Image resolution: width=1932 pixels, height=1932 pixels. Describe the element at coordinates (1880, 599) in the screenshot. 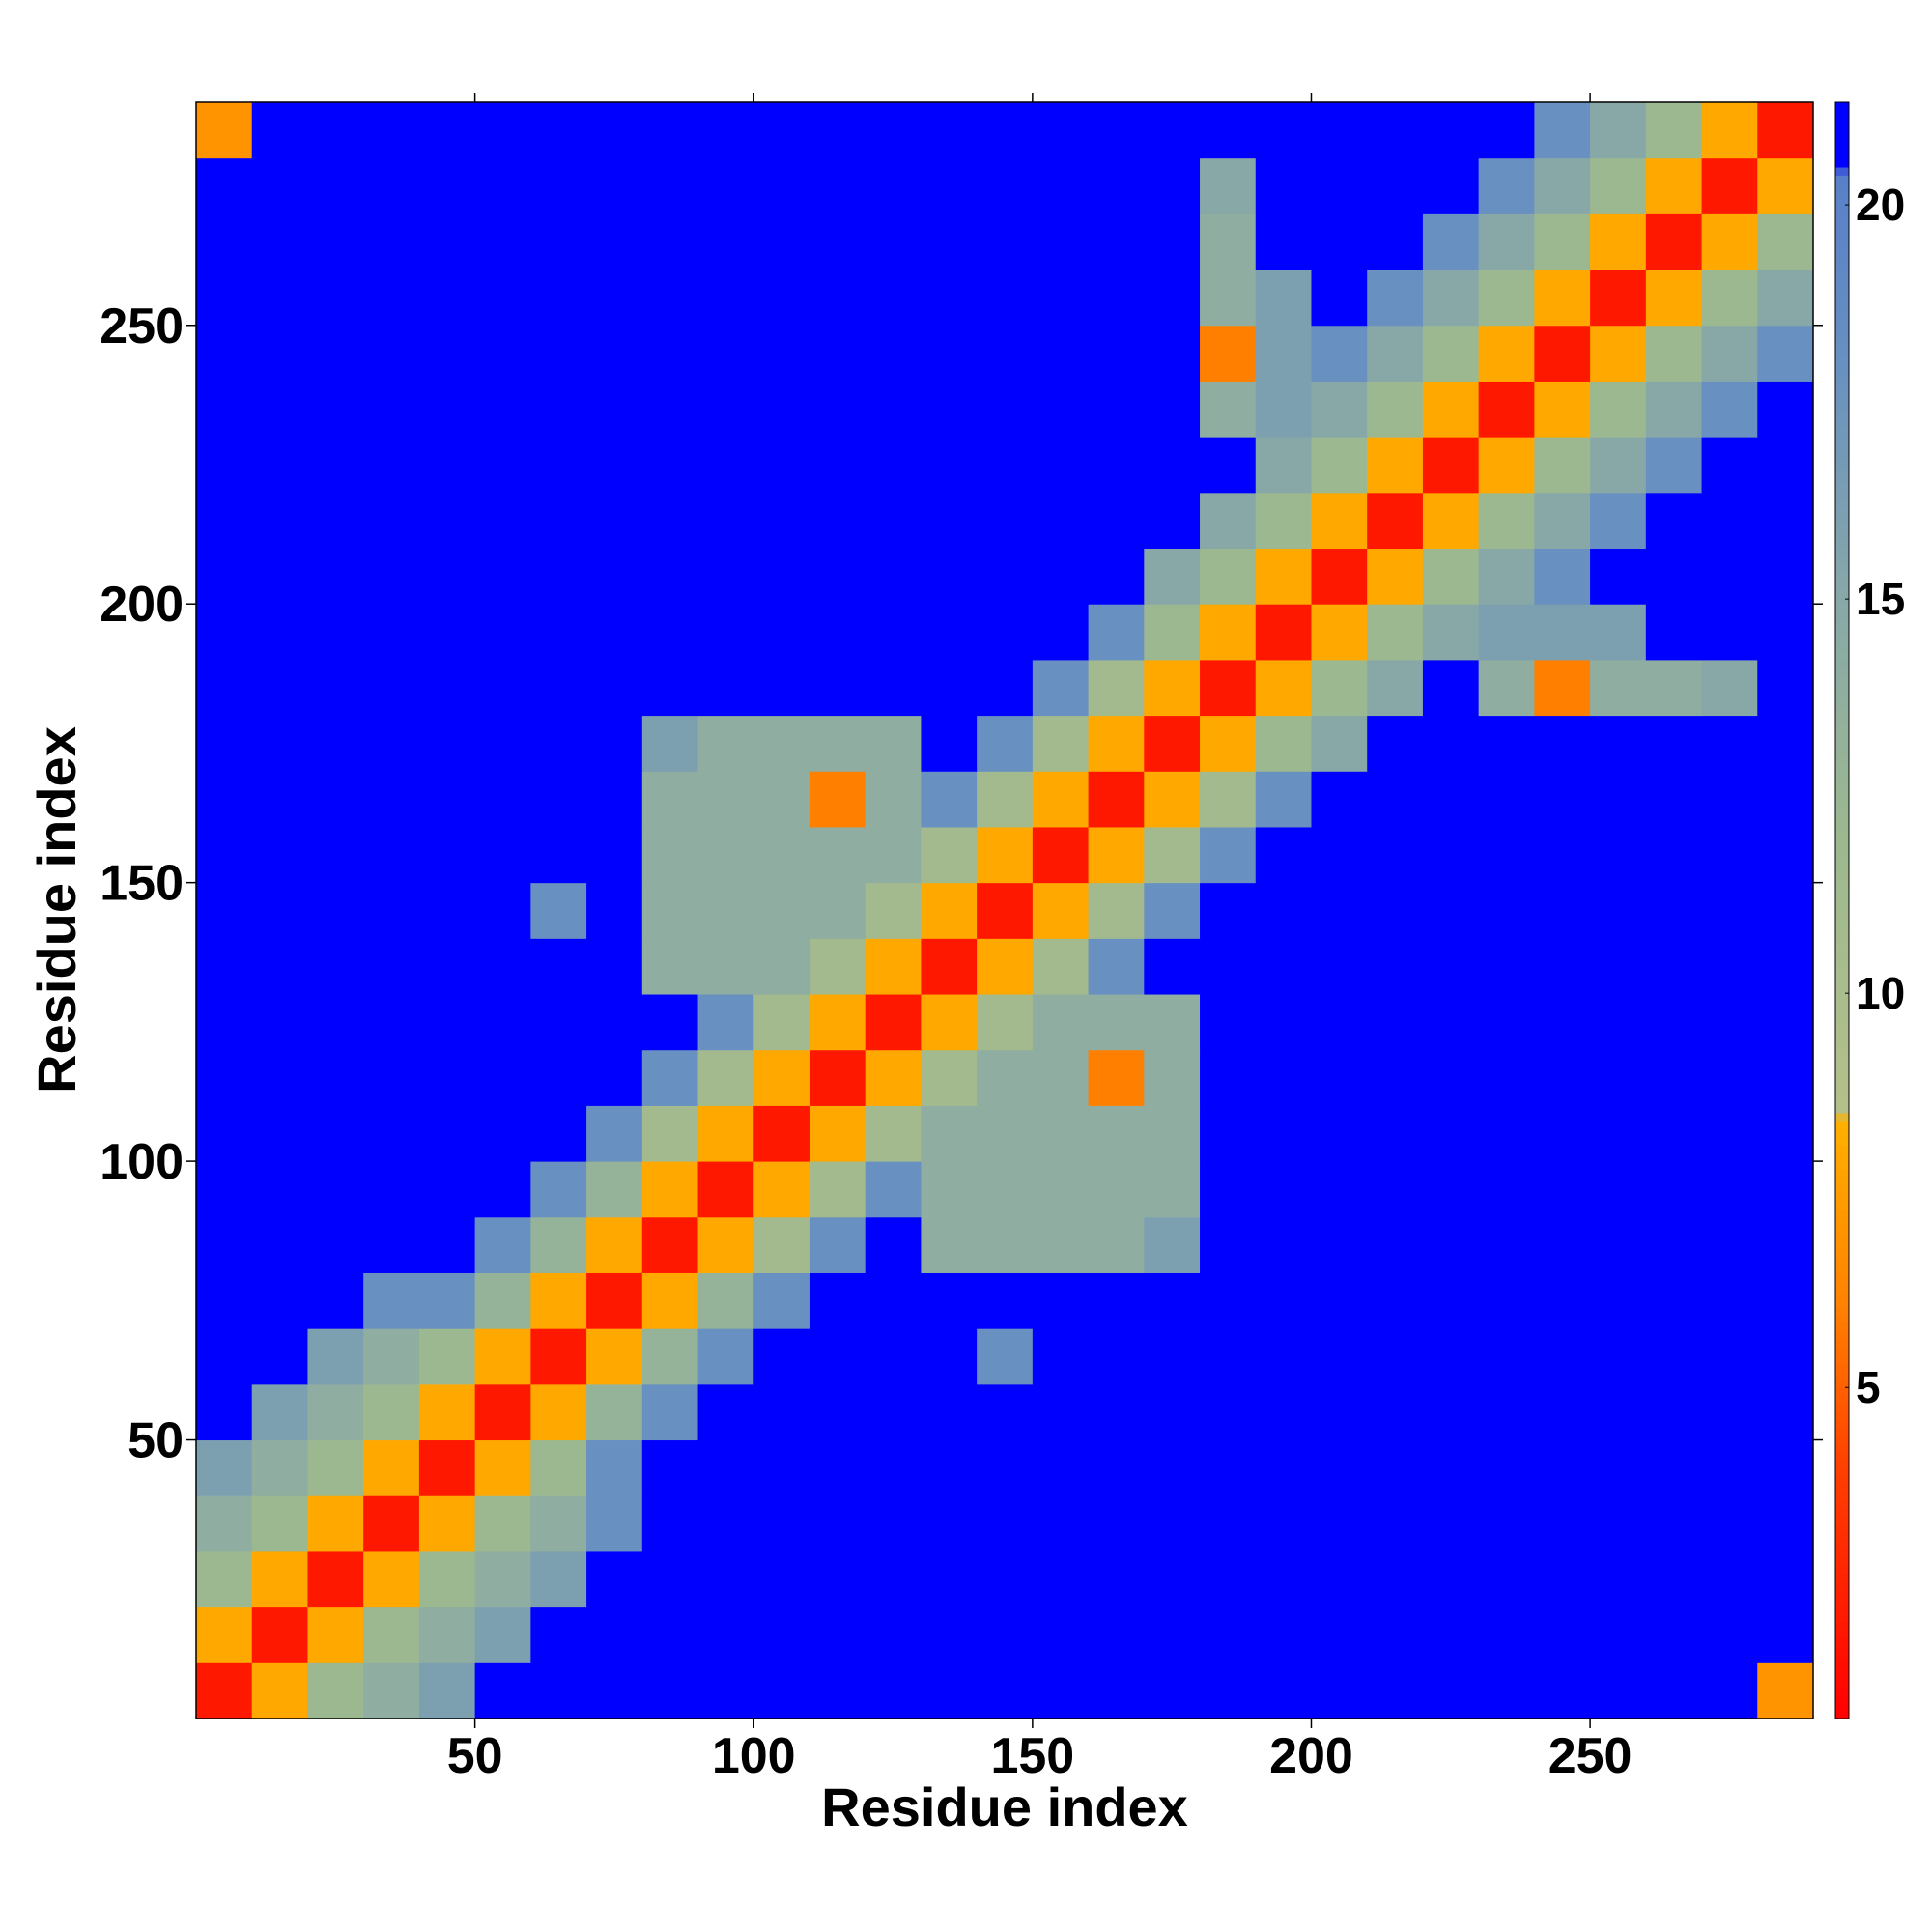

I see `colorbar-tick-label: 15` at that location.